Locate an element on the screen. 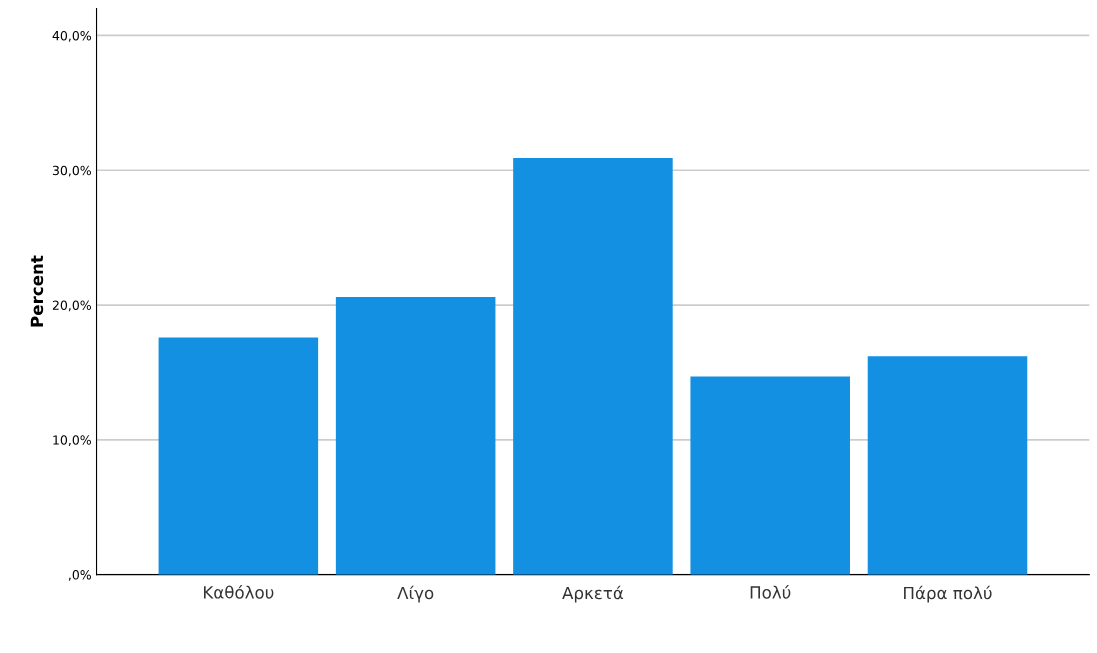  x-tick-label: Αρκετά is located at coordinates (593, 594).